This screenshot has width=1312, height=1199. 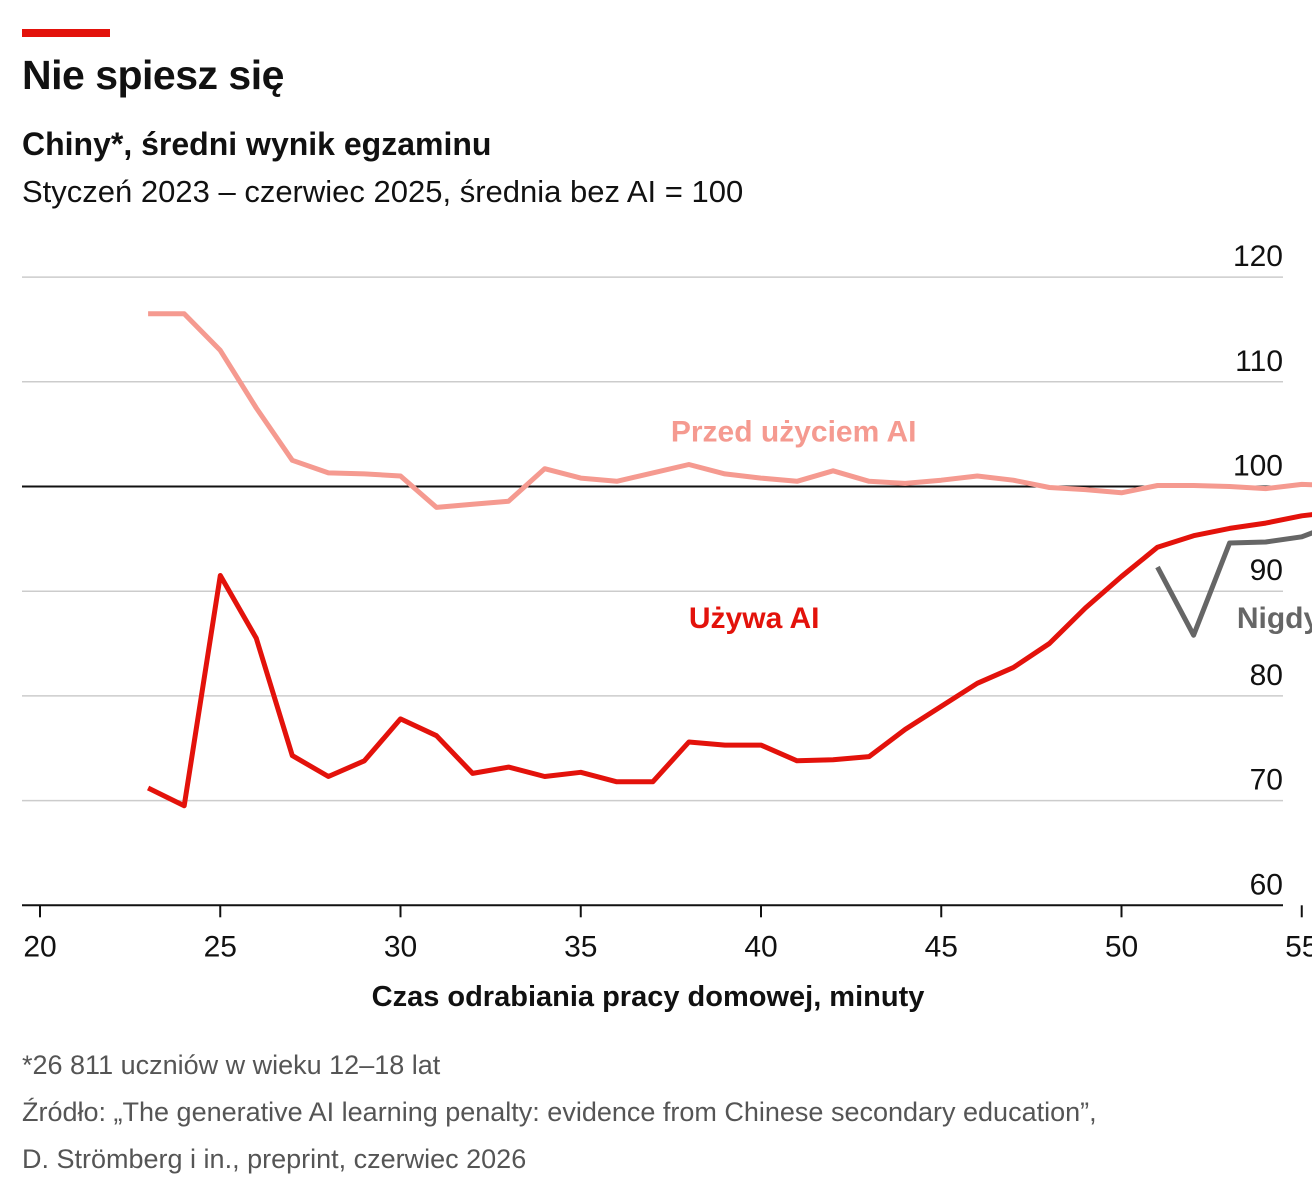 I want to click on y-tick-label-120: 120, so click(x=1258, y=256).